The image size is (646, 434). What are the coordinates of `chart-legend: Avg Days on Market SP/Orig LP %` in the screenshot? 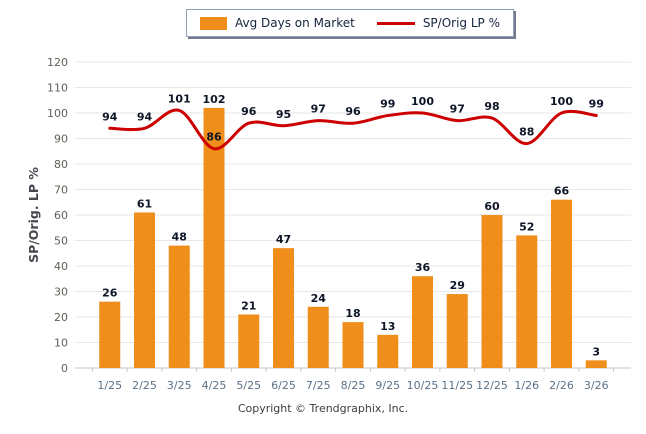 It's located at (350, 23).